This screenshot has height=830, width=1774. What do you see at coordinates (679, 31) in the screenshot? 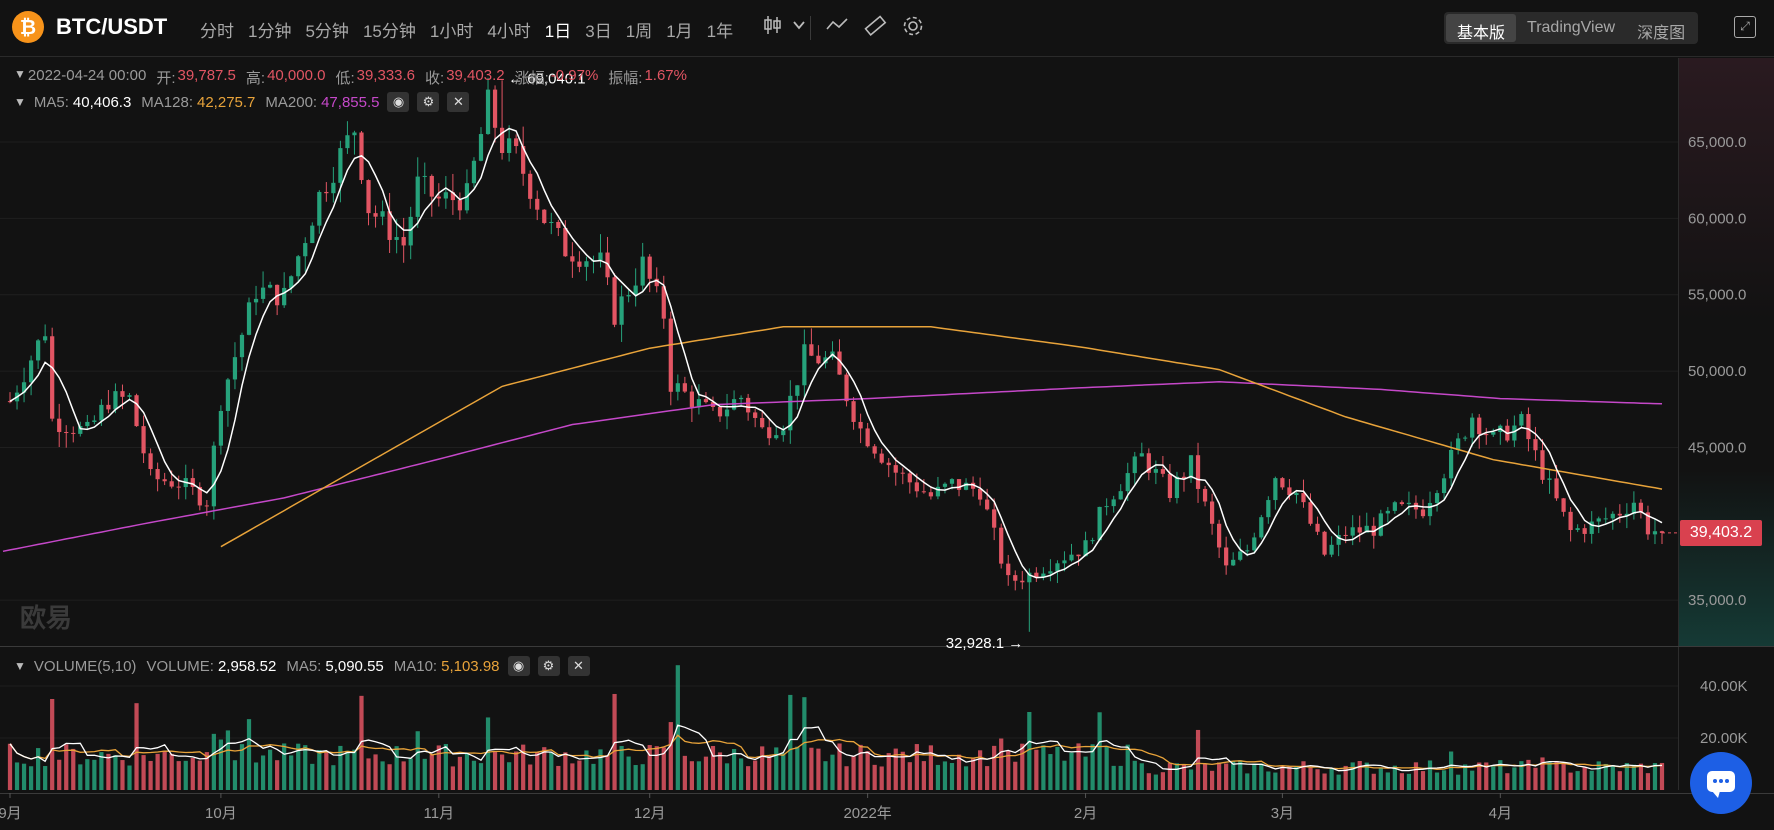
I see `interval-tab-9: 1月` at bounding box center [679, 31].